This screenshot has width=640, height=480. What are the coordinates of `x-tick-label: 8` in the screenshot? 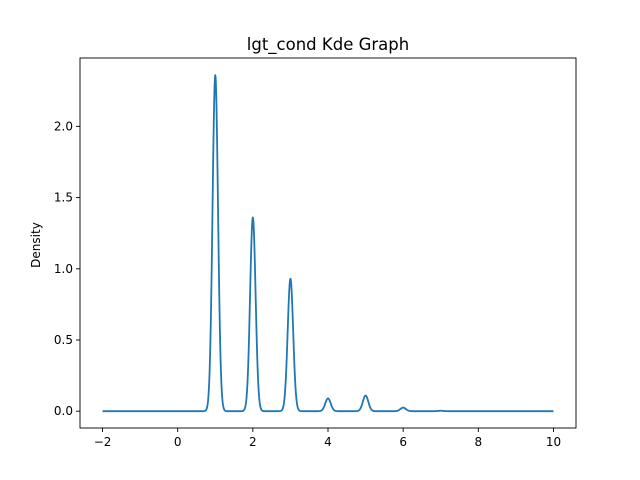 It's located at (478, 442).